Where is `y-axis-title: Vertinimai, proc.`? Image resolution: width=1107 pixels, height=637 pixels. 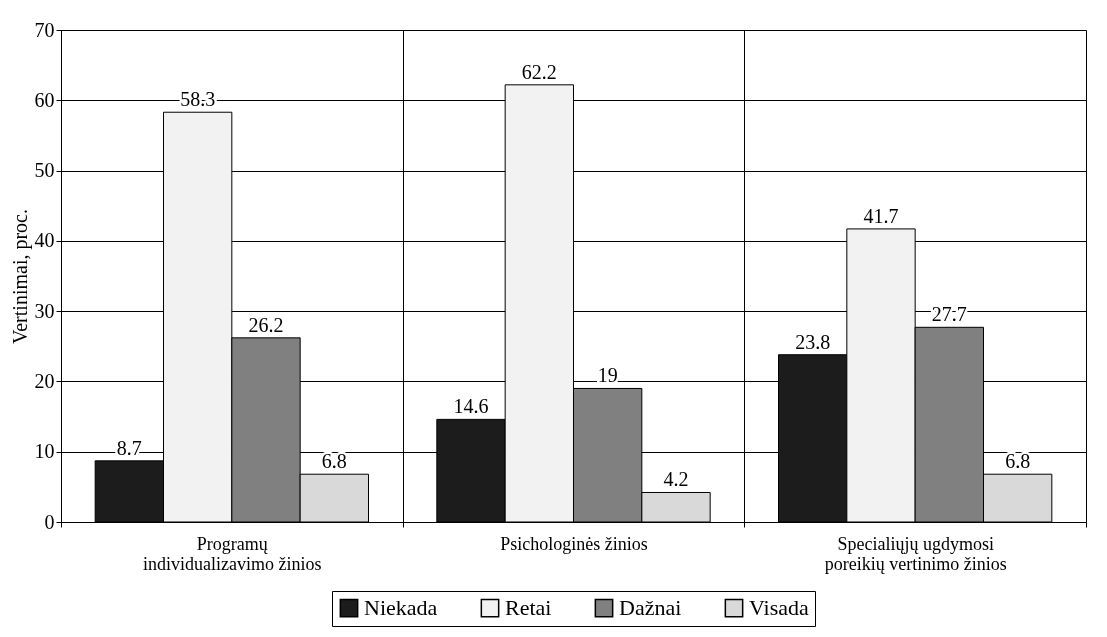 y-axis-title: Vertinimai, proc. is located at coordinates (20, 276).